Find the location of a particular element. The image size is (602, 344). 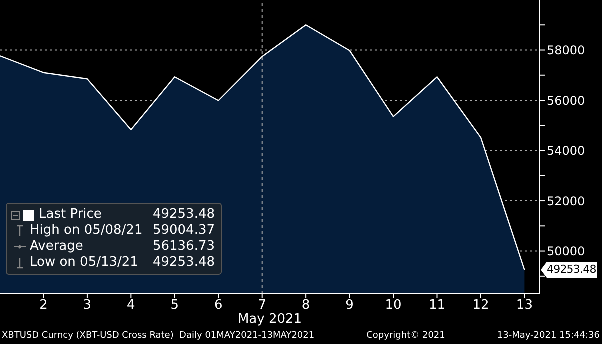

text: Low on 05/13/21 is located at coordinates (84, 262).